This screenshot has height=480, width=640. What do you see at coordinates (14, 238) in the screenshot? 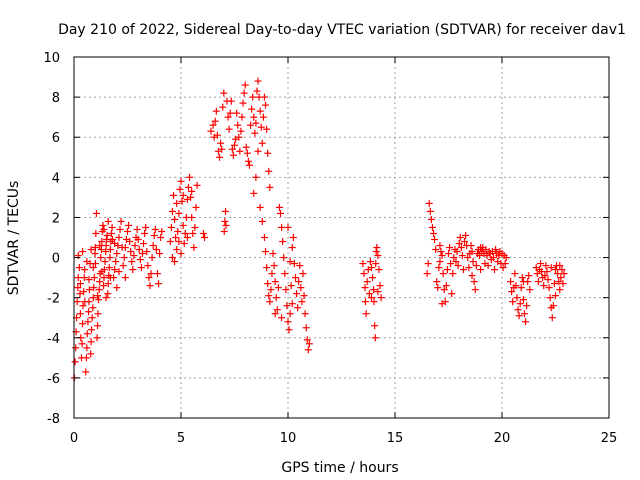
I see `y-axis-label: SDTVAR / TECUs` at bounding box center [14, 238].